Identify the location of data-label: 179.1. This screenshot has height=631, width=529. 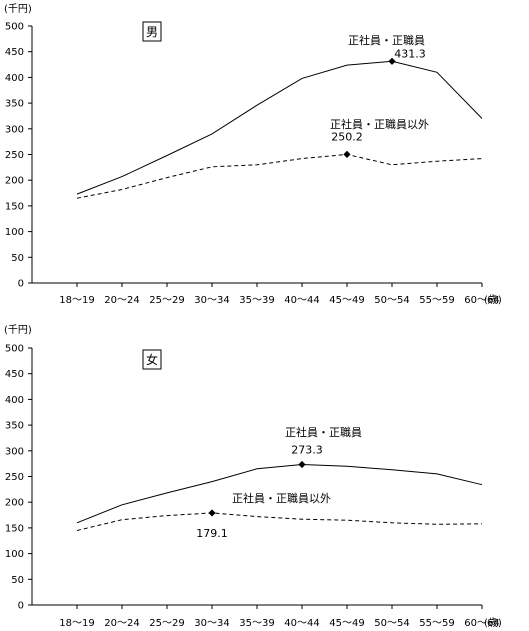
(212, 533).